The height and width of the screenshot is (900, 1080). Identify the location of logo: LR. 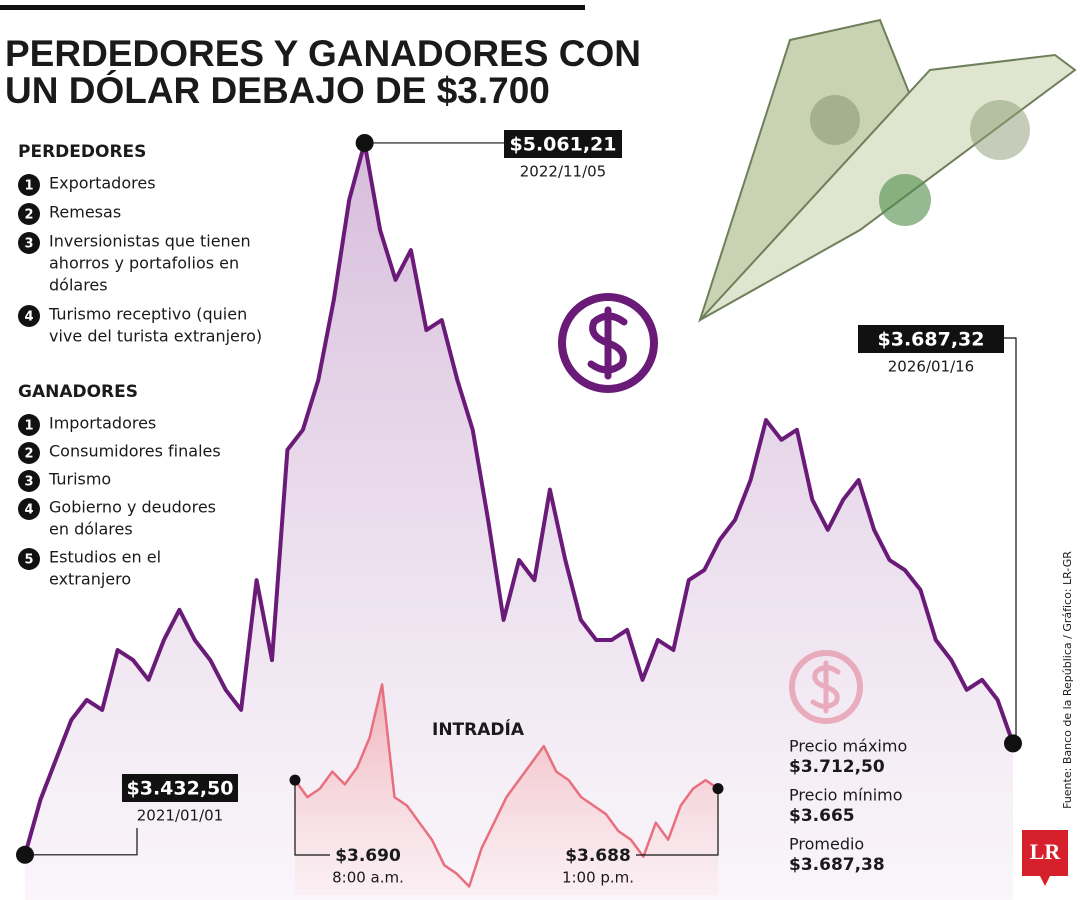
(1045, 858).